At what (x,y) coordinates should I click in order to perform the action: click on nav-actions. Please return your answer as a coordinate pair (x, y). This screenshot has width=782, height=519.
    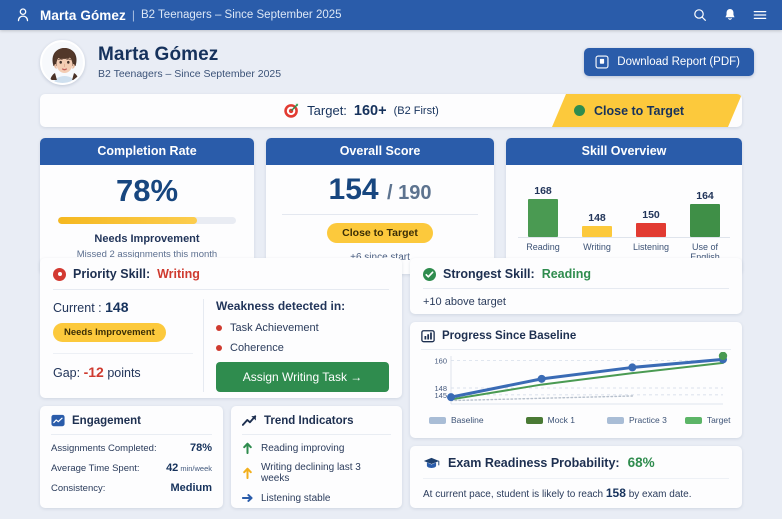
    Looking at the image, I should click on (730, 15).